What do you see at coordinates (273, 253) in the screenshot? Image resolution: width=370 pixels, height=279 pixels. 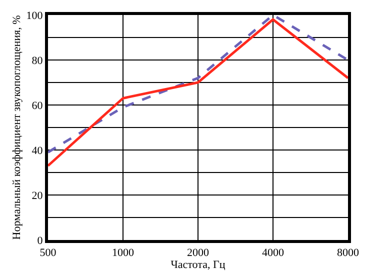 I see `x-tick-label: 4000` at bounding box center [273, 253].